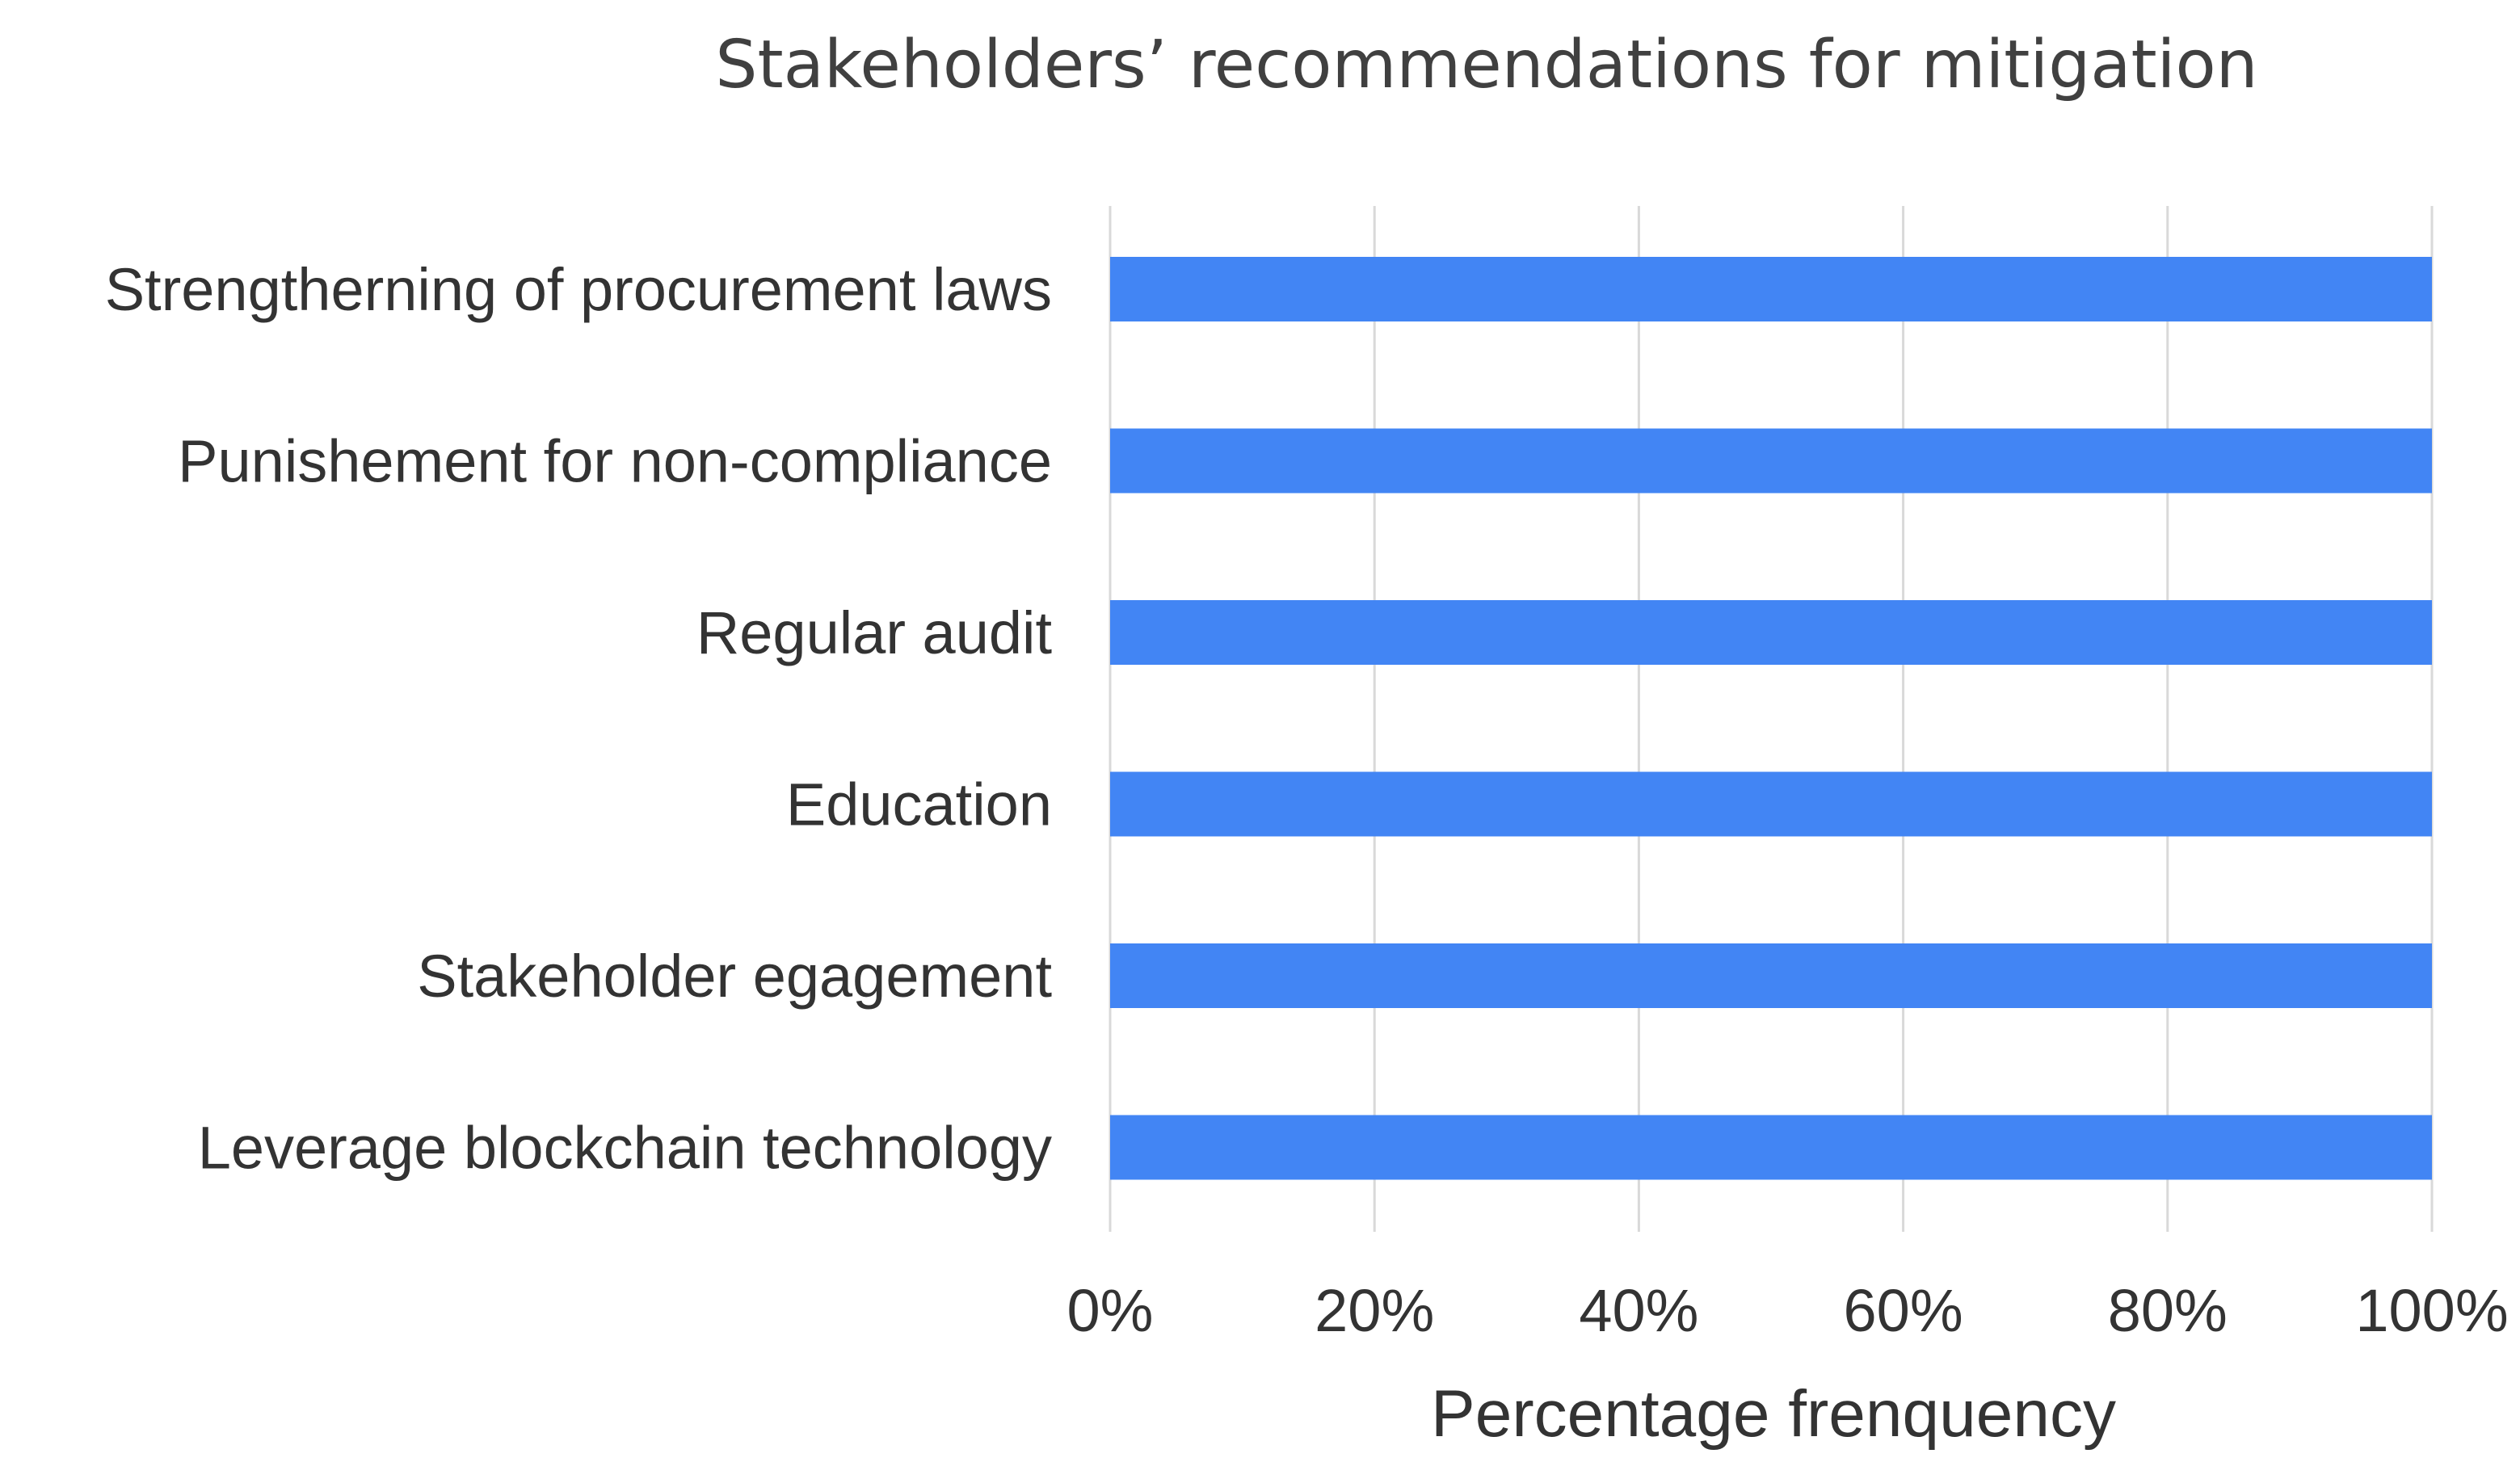  What do you see at coordinates (1374, 1311) in the screenshot?
I see `x-tick-label: 20%` at bounding box center [1374, 1311].